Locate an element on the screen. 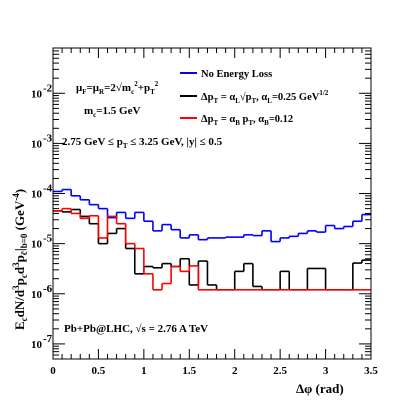  annotation-kinematics: 2.75 GeV ≤ pT ≤ 3.25 GeV, |y| ≤ 0.5 is located at coordinates (142, 143).